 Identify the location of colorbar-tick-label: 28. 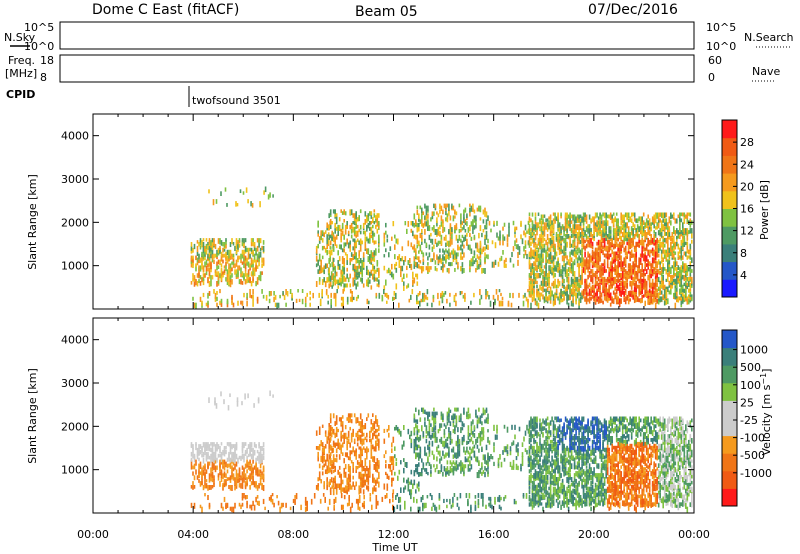
(747, 142).